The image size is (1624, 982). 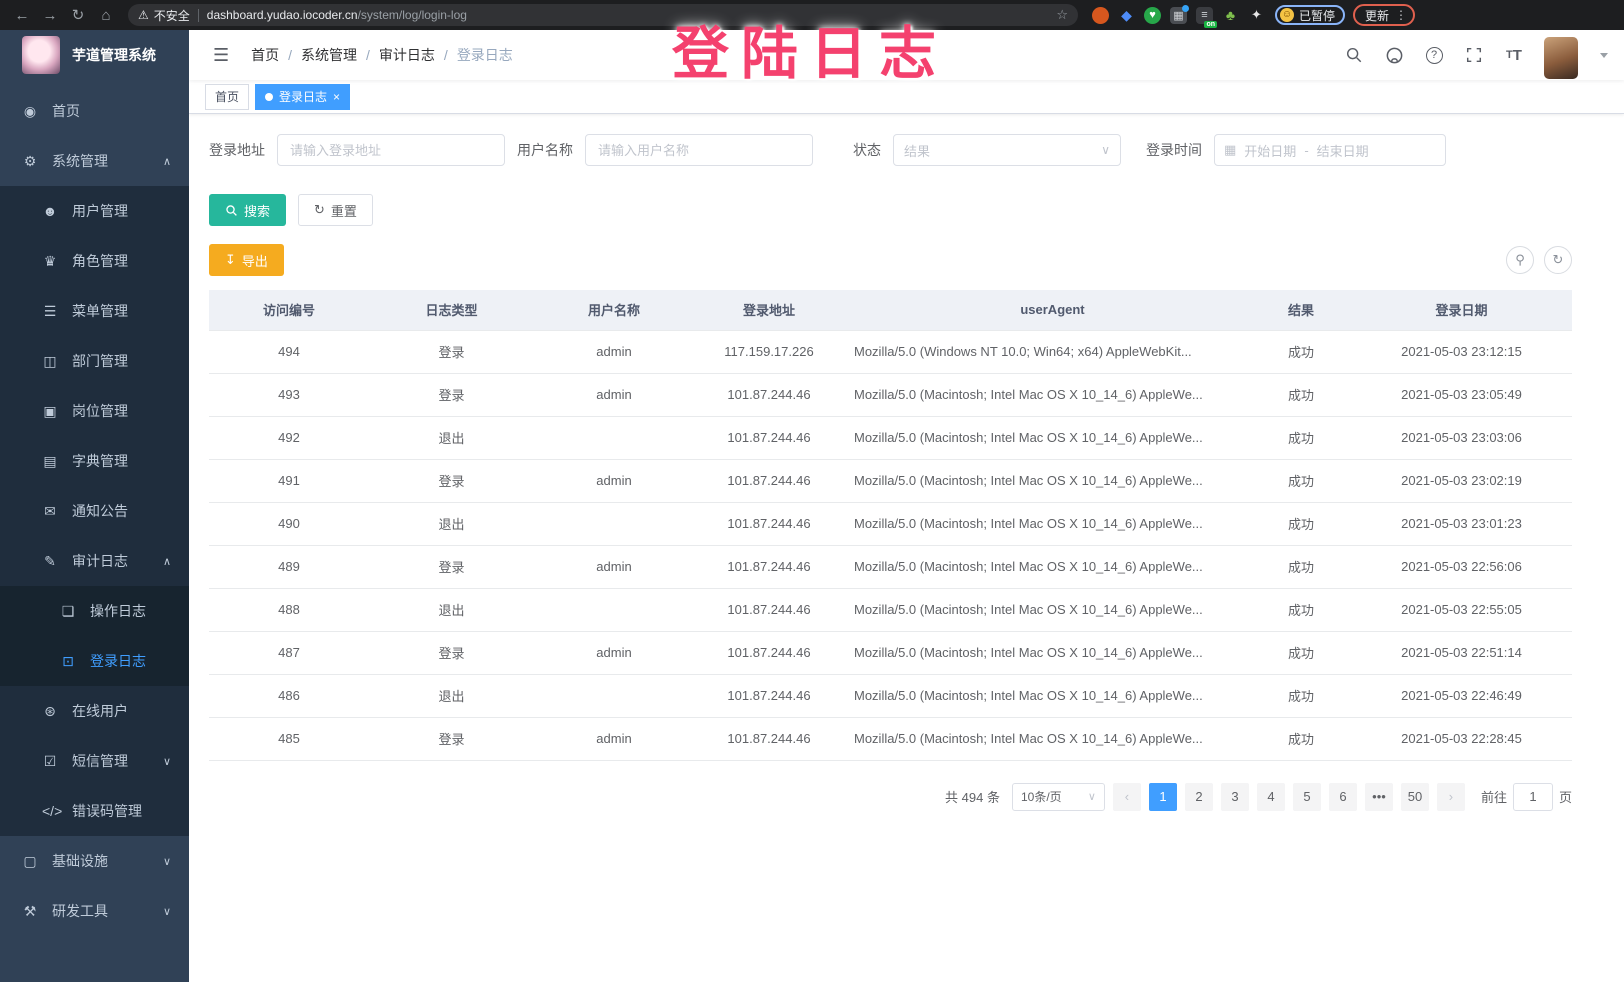 What do you see at coordinates (1558, 260) in the screenshot?
I see `refresh-button: ↻` at bounding box center [1558, 260].